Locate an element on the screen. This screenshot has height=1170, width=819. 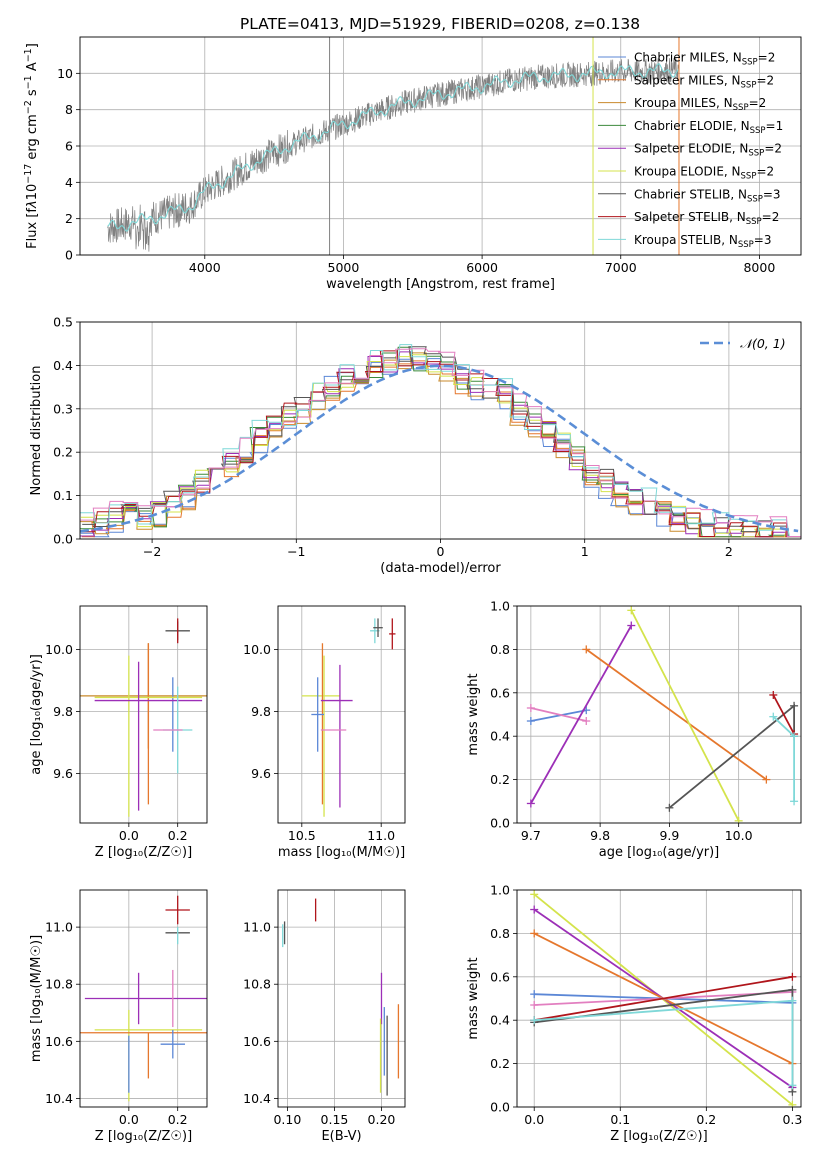
y-tick-label: 0.5 is located at coordinates (63, 322).